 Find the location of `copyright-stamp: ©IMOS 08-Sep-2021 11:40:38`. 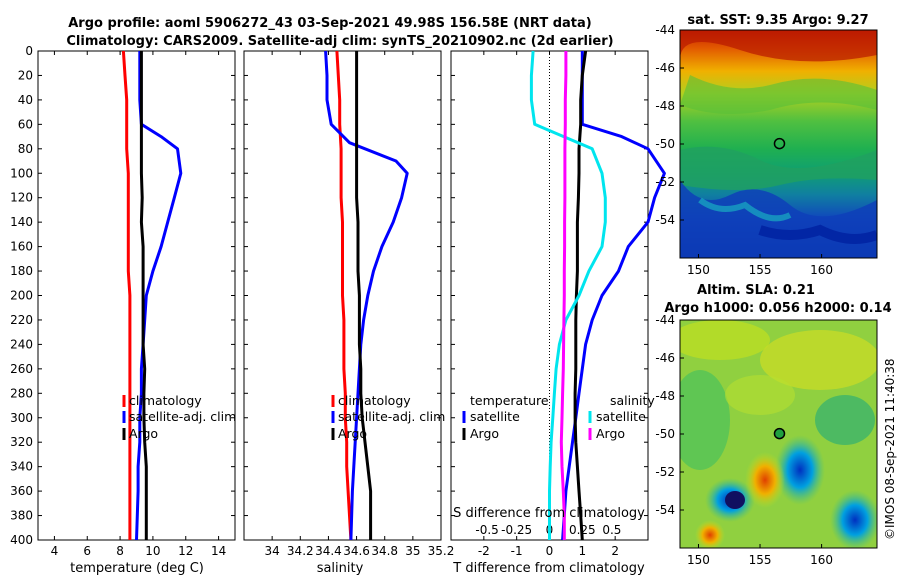

copyright-stamp: ©IMOS 08-Sep-2021 11:40:38 is located at coordinates (890, 449).